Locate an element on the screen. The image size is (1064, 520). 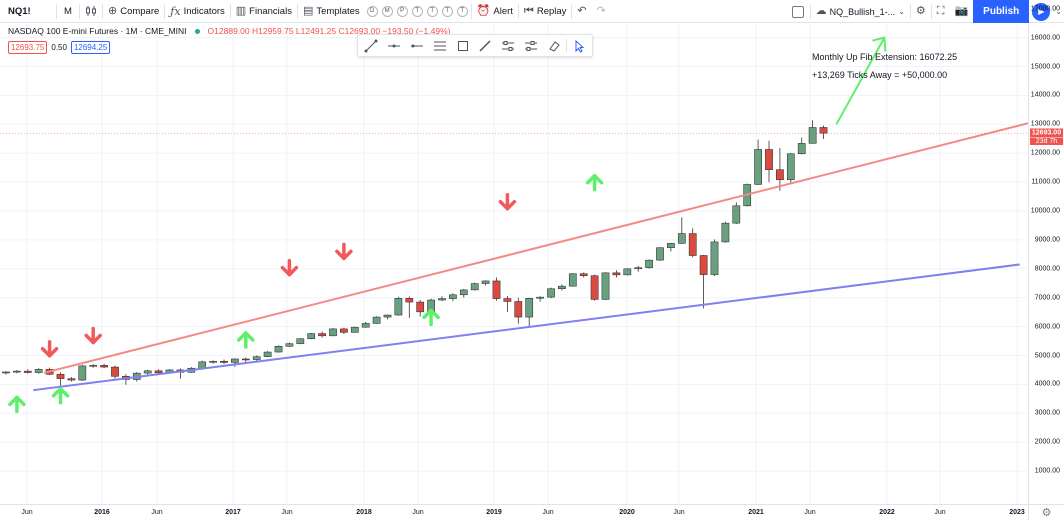
replay-button: ⏮ Replay is located at coordinates (545, 11).